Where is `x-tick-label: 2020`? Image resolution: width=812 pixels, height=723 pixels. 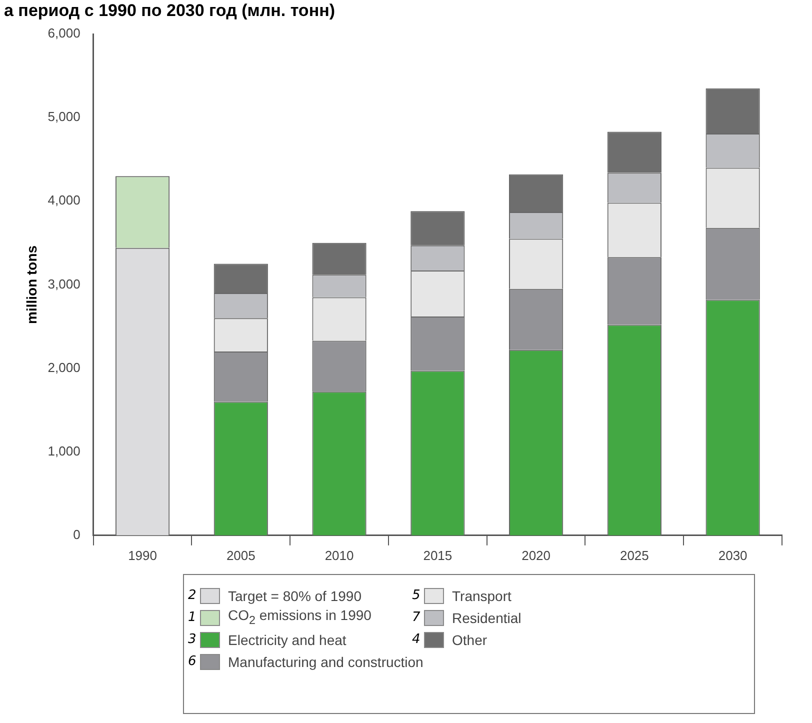 x-tick-label: 2020 is located at coordinates (536, 555).